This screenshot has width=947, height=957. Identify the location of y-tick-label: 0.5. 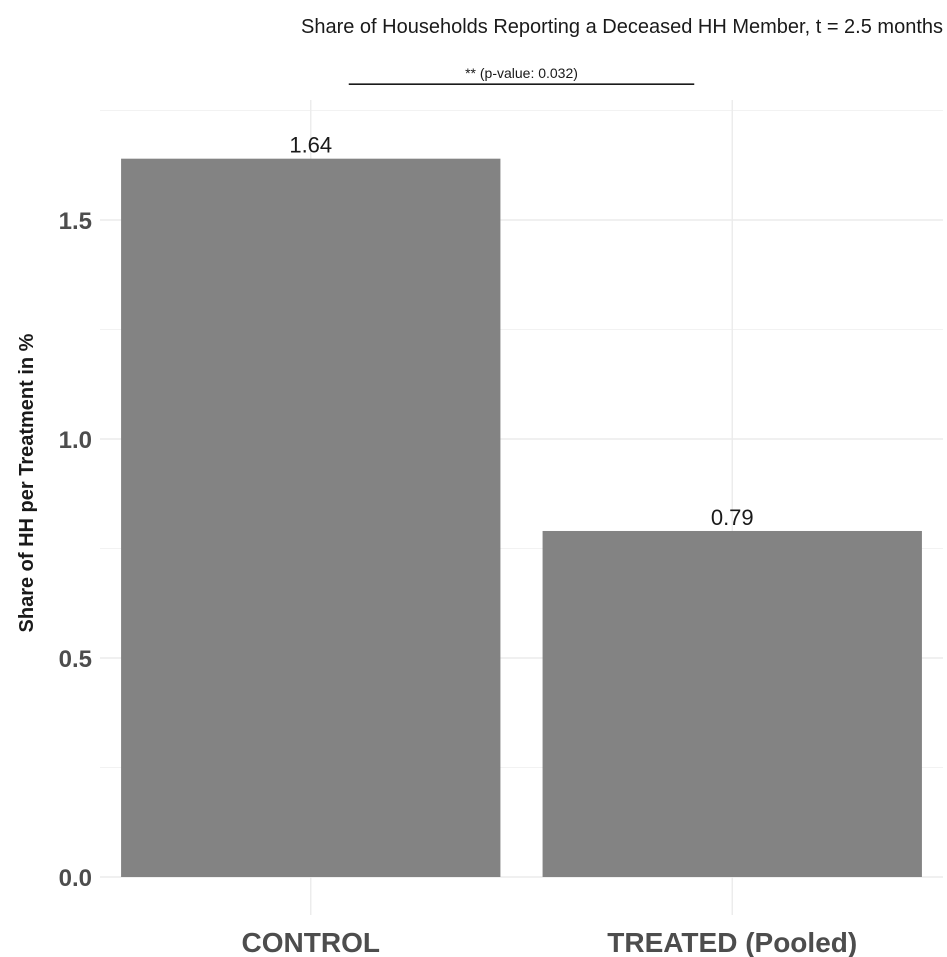
(75, 659).